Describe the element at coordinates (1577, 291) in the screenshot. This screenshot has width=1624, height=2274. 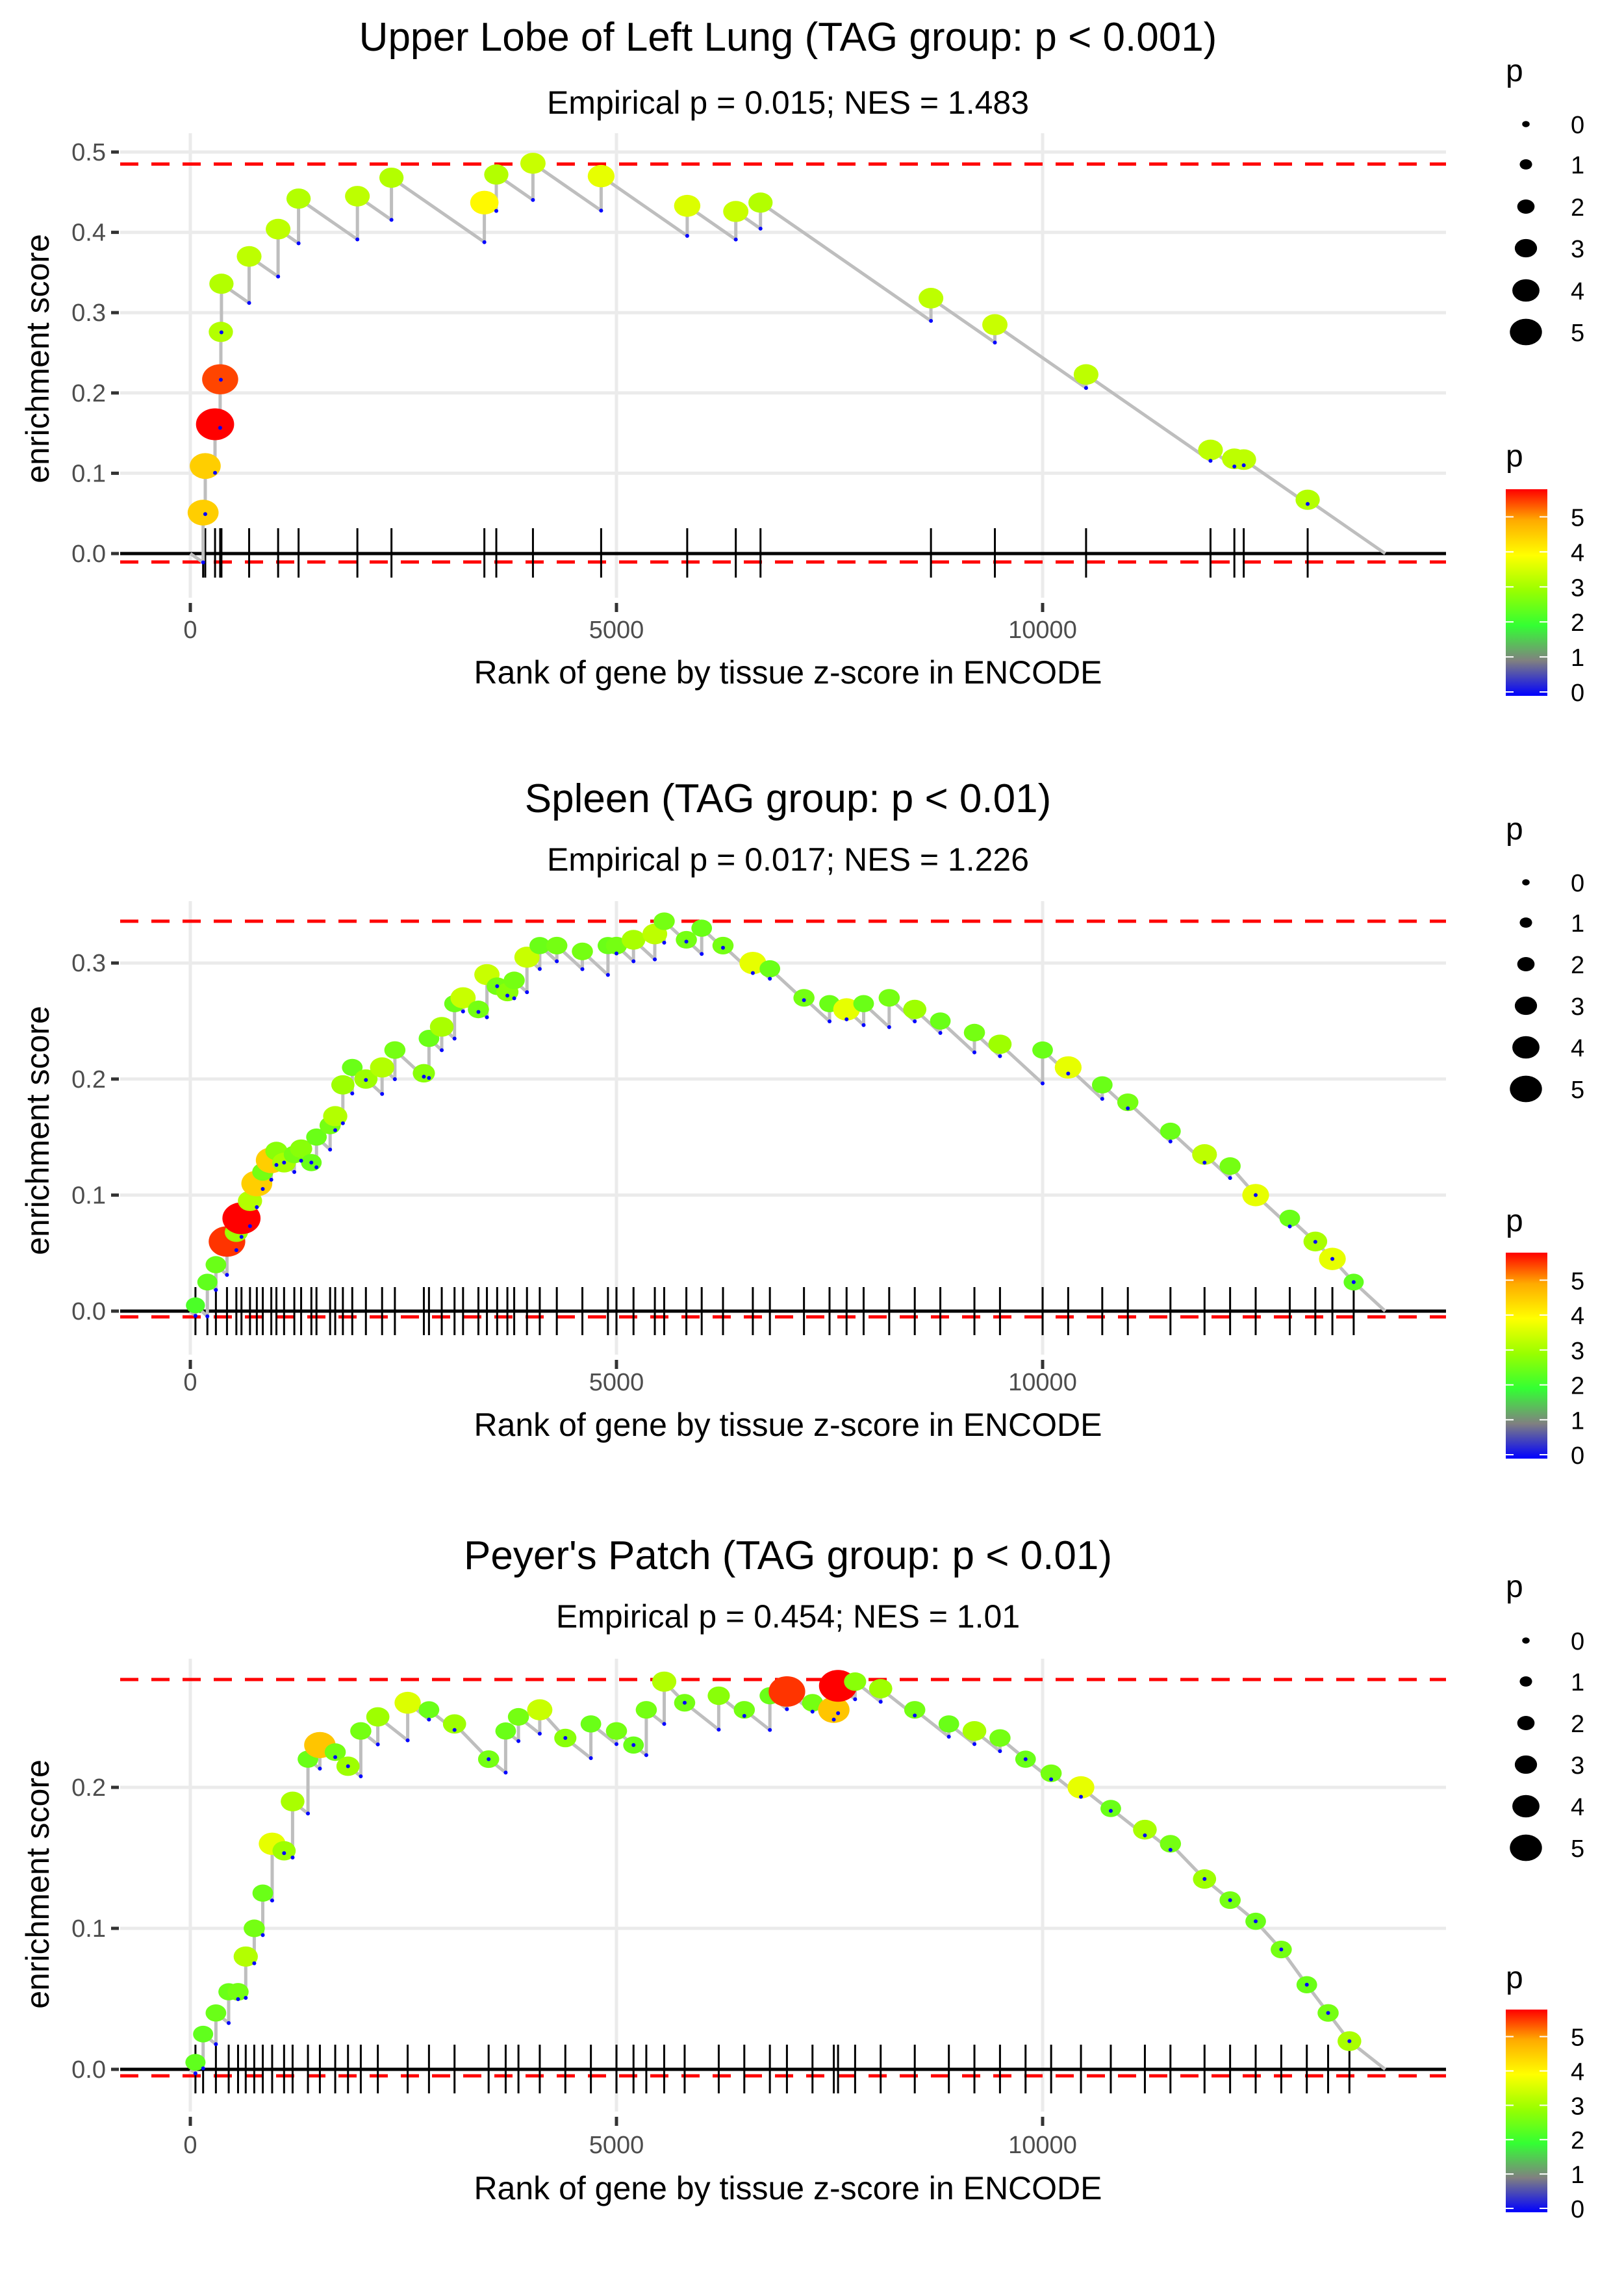
I see `size-legend-label: 4` at that location.